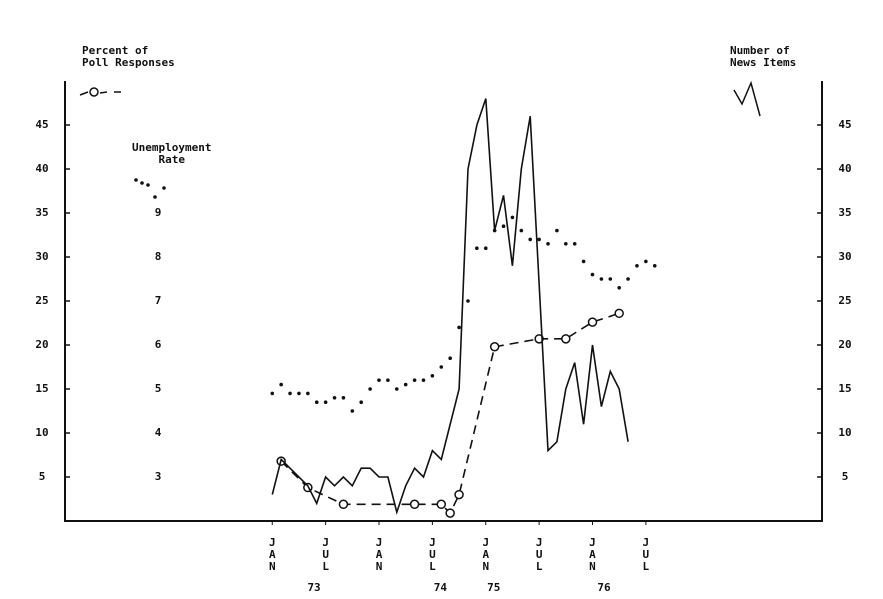 The height and width of the screenshot is (599, 883). I want to click on y2-tick-label: 40, so click(844, 168).